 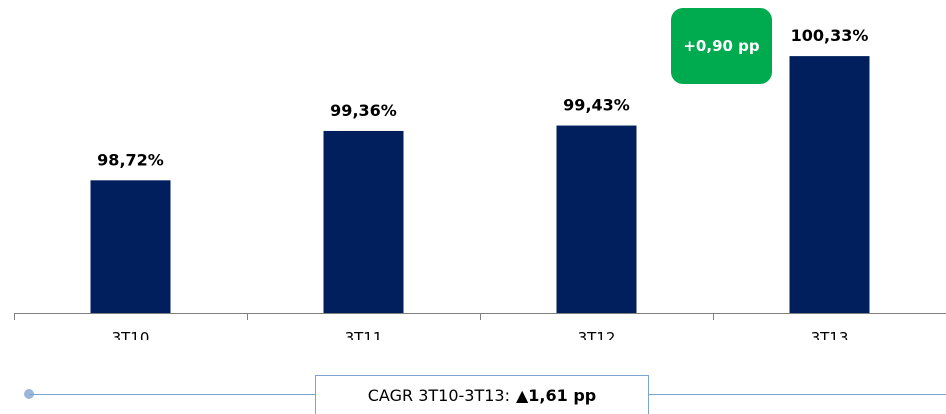 I want to click on data-label: 99,43%, so click(x=596, y=105).